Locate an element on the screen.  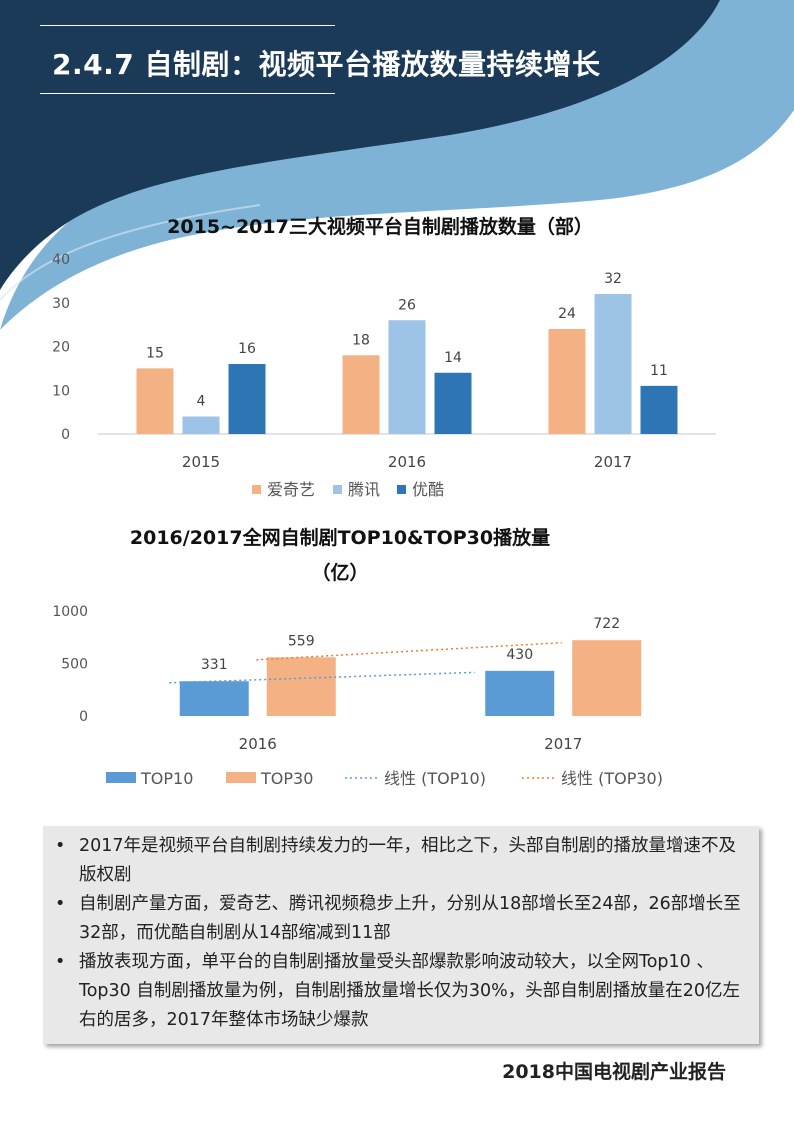
data-label: 11 is located at coordinates (659, 371).